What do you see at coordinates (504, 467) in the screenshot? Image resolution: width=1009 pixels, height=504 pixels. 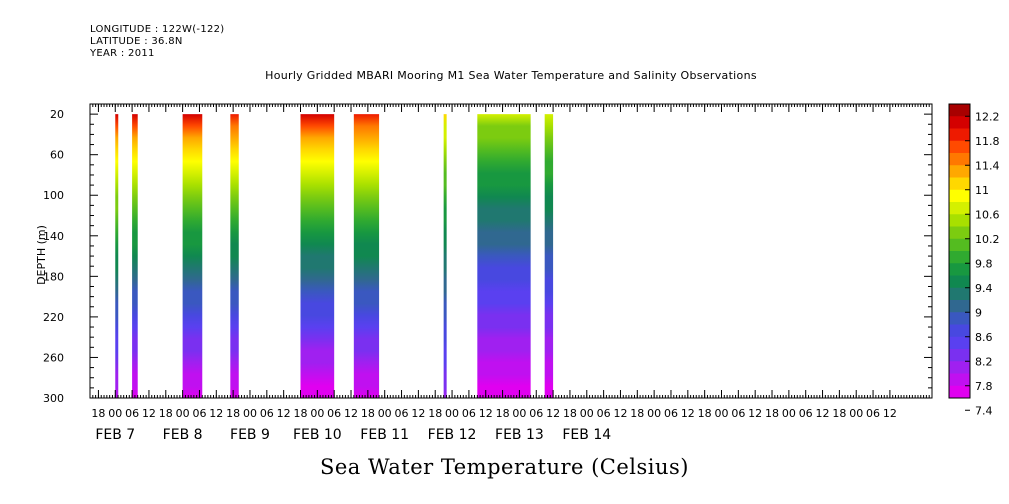 I see `variable-label: Sea Water Temperature (Celsius)` at bounding box center [504, 467].